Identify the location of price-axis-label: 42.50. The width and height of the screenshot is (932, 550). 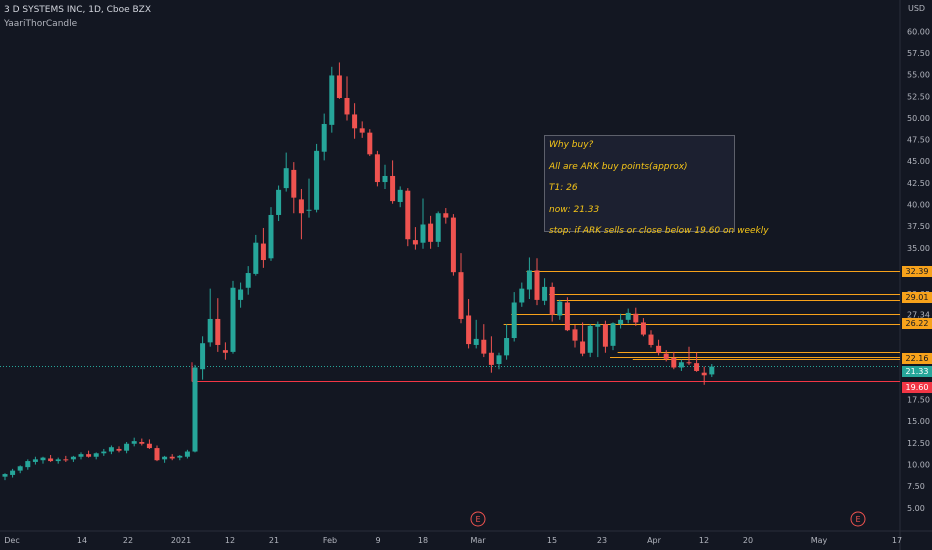
(918, 183).